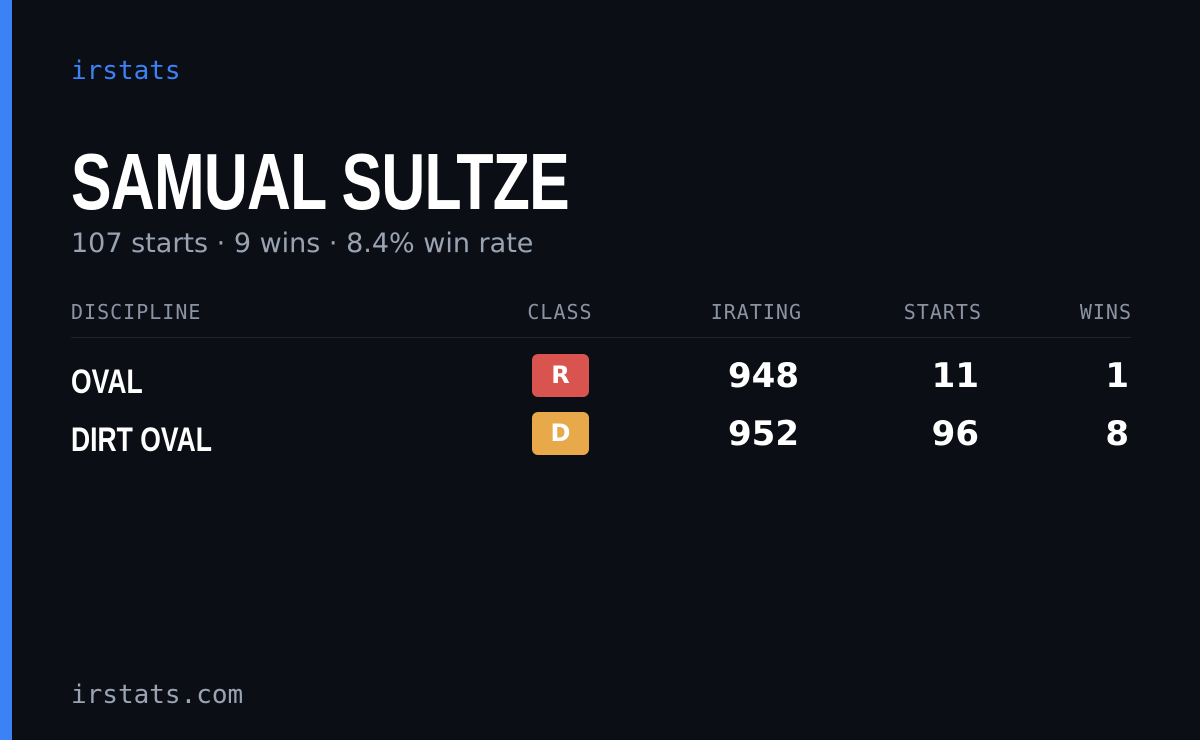  I want to click on irating: 948, so click(763, 376).